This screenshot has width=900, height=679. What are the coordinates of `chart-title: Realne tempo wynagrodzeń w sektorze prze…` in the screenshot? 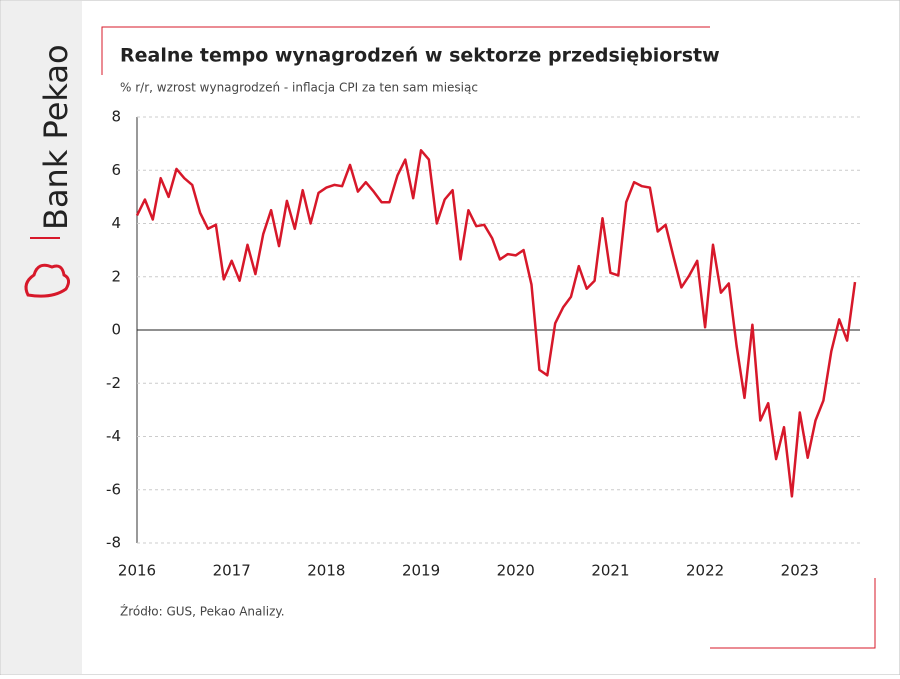 It's located at (420, 56).